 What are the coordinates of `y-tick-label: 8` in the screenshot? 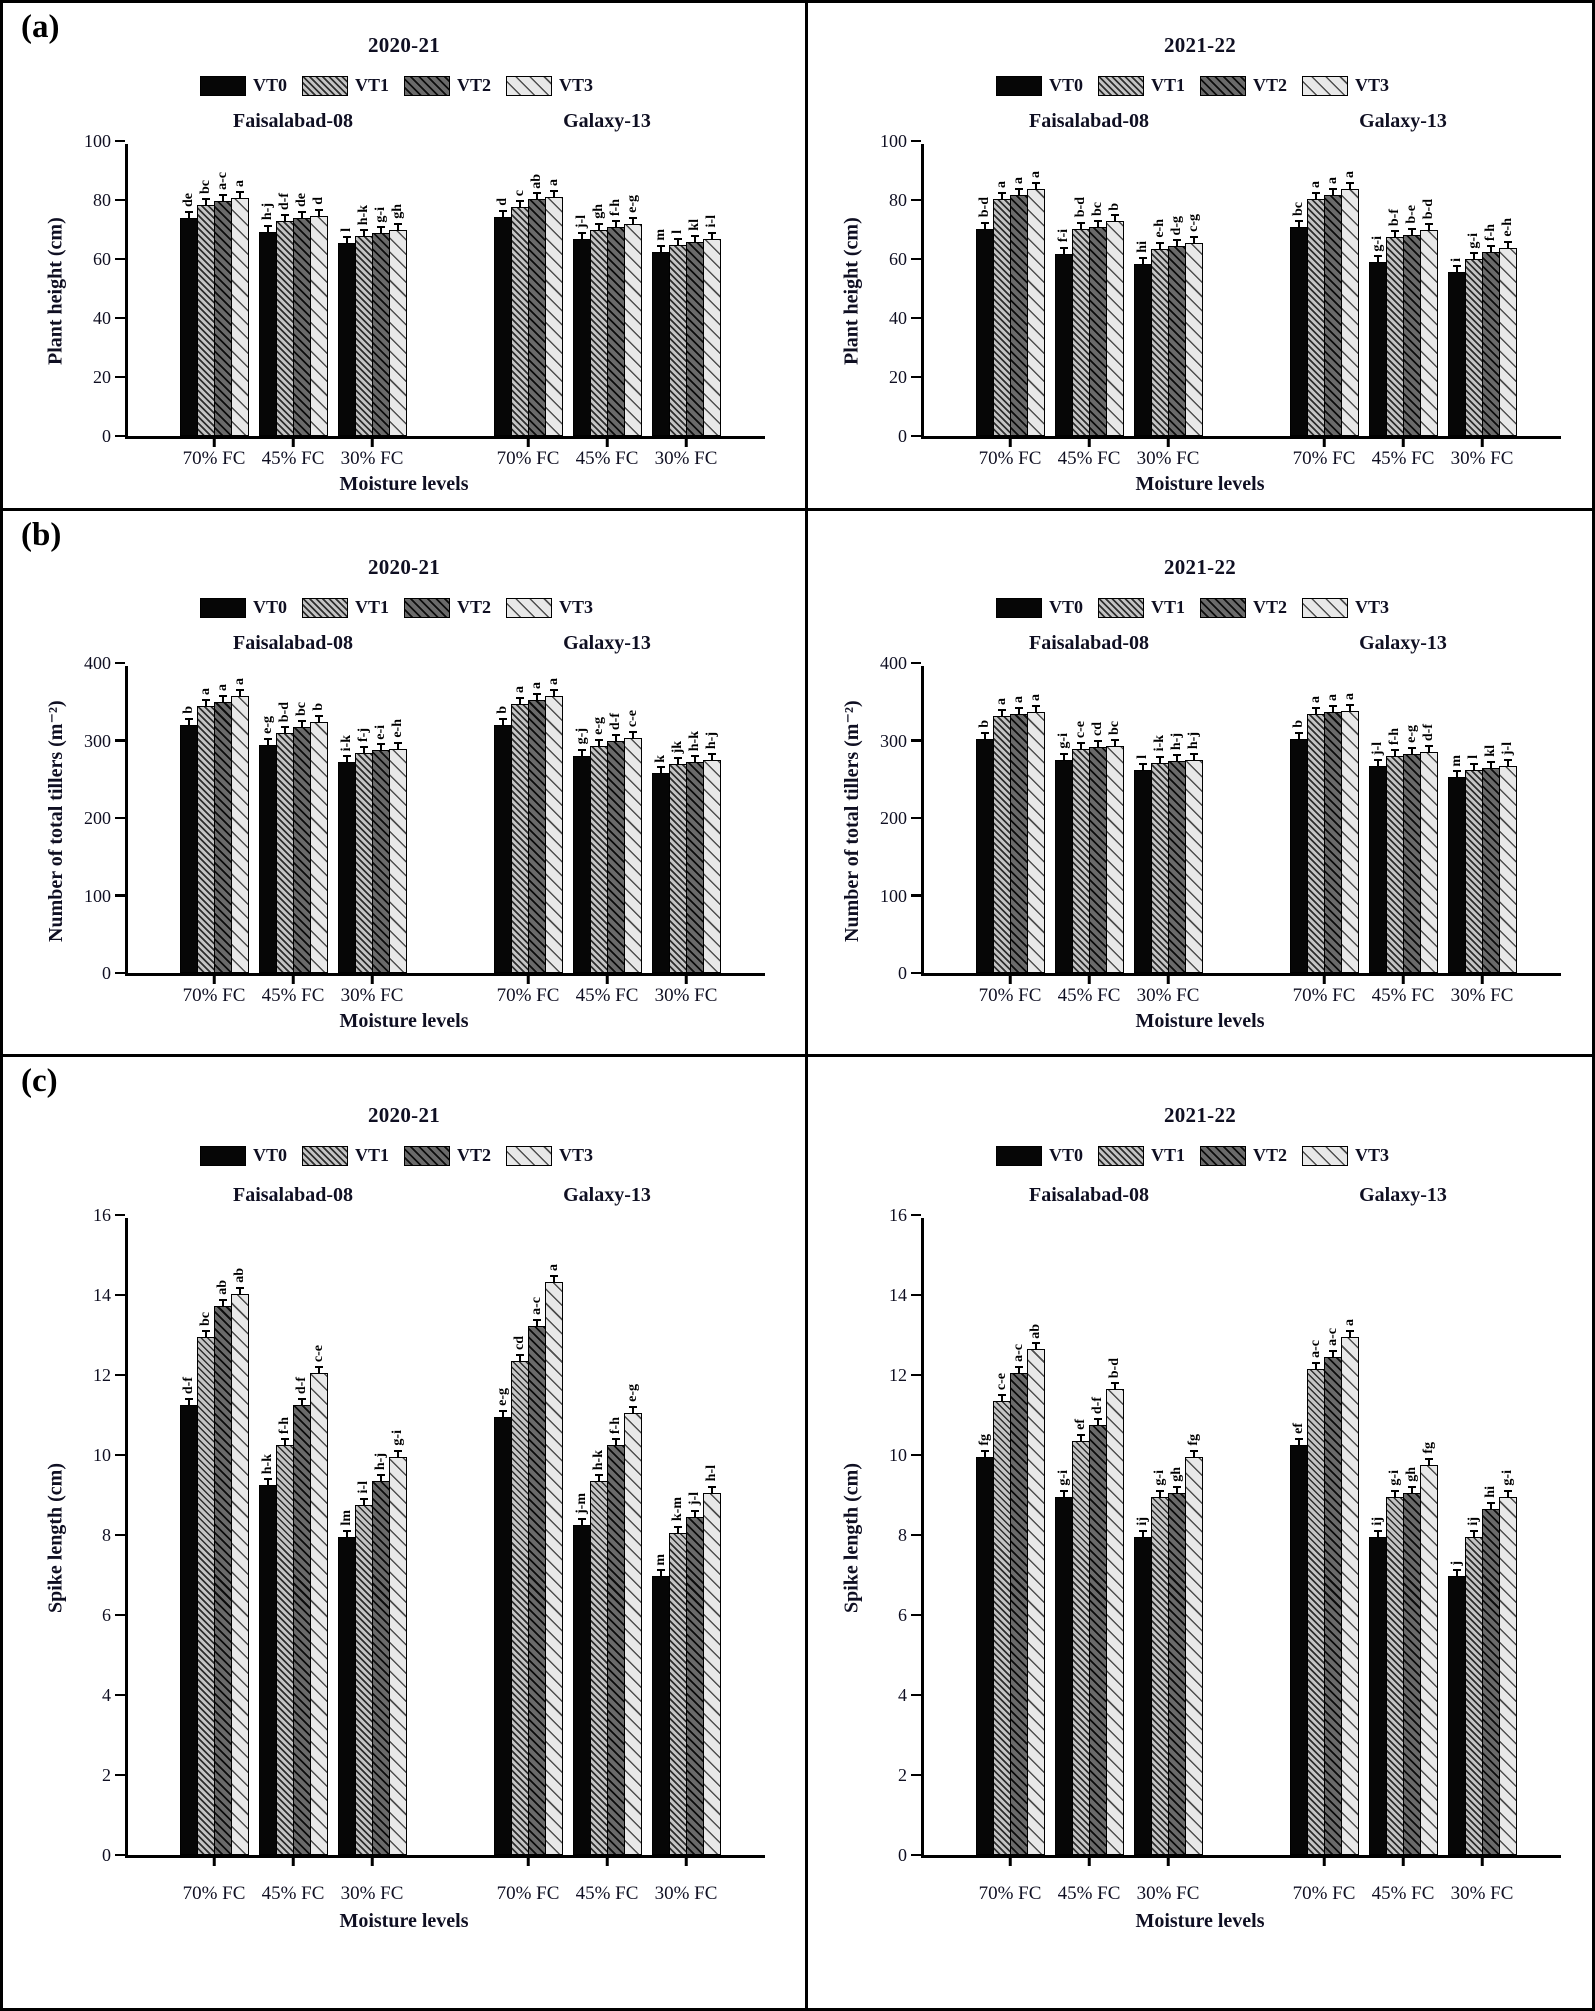 It's located at (902, 1535).